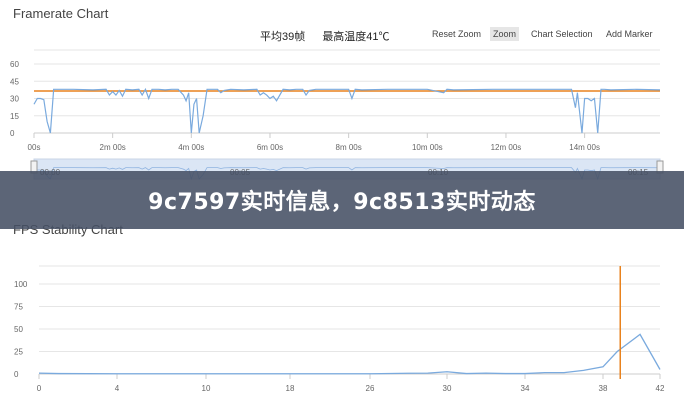 Image resolution: width=684 pixels, height=400 pixels. What do you see at coordinates (447, 388) in the screenshot?
I see `x-tick-label: 30` at bounding box center [447, 388].